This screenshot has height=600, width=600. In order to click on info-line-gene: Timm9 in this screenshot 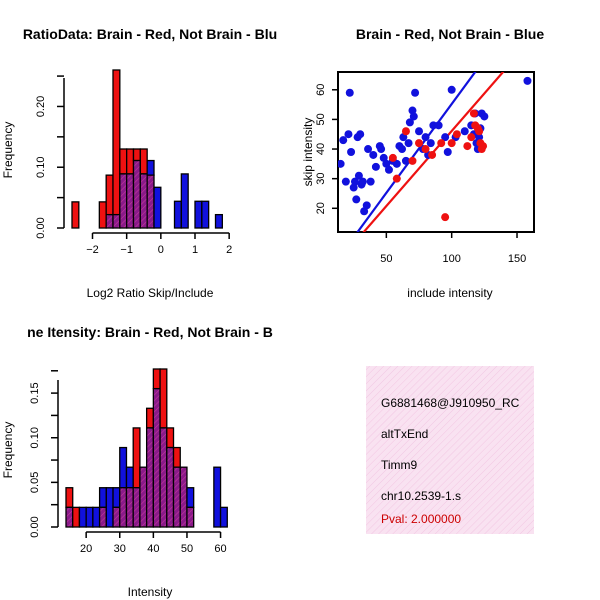, I will do `click(399, 465)`.